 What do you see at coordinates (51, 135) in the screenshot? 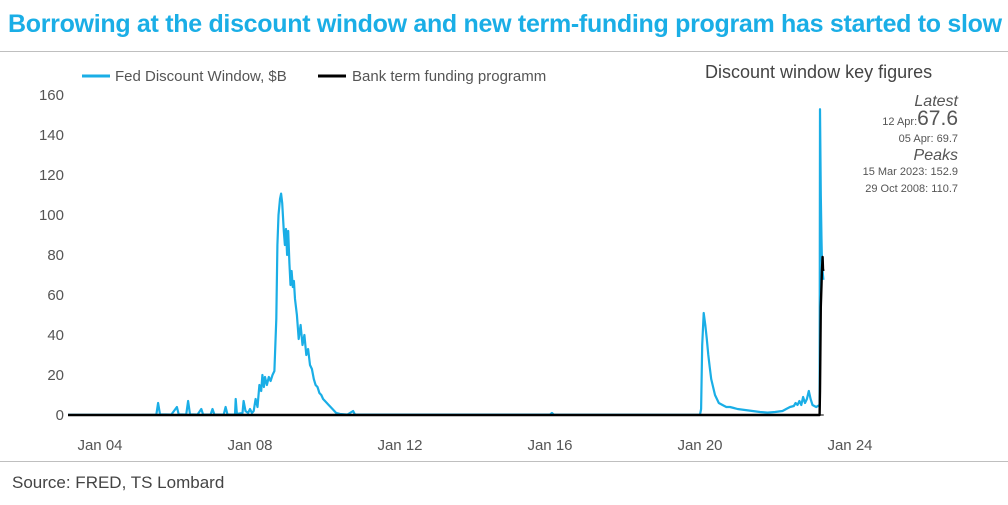
I see `y-tick-label: 140` at bounding box center [51, 135].